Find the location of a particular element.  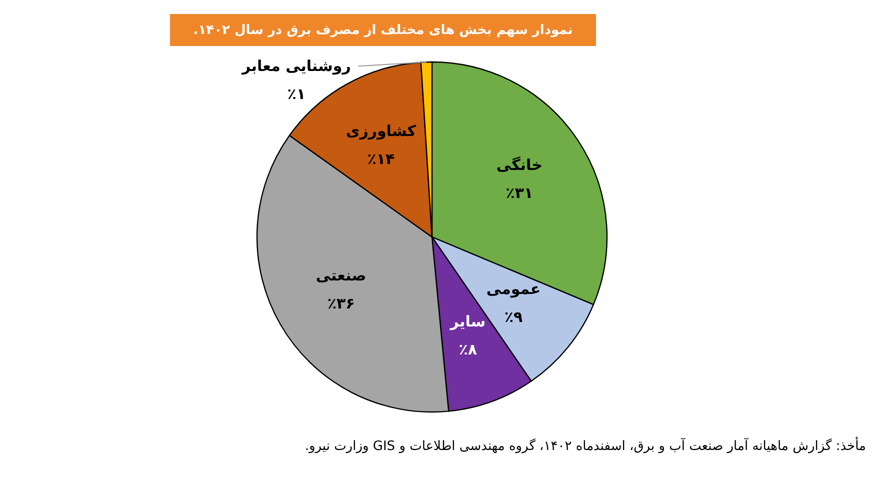

data-label: ٪۸ is located at coordinates (468, 349).